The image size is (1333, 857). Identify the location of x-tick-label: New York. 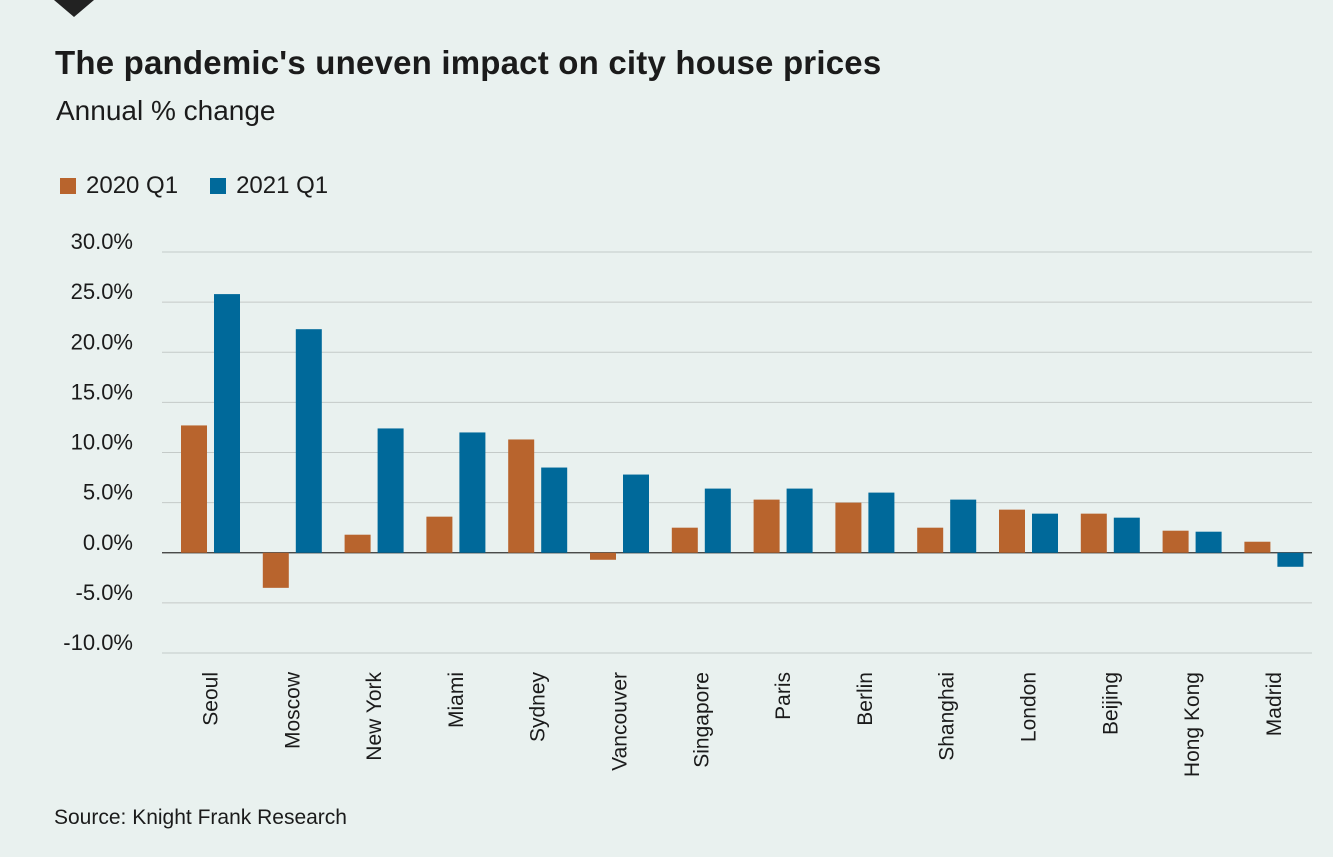
(374, 716).